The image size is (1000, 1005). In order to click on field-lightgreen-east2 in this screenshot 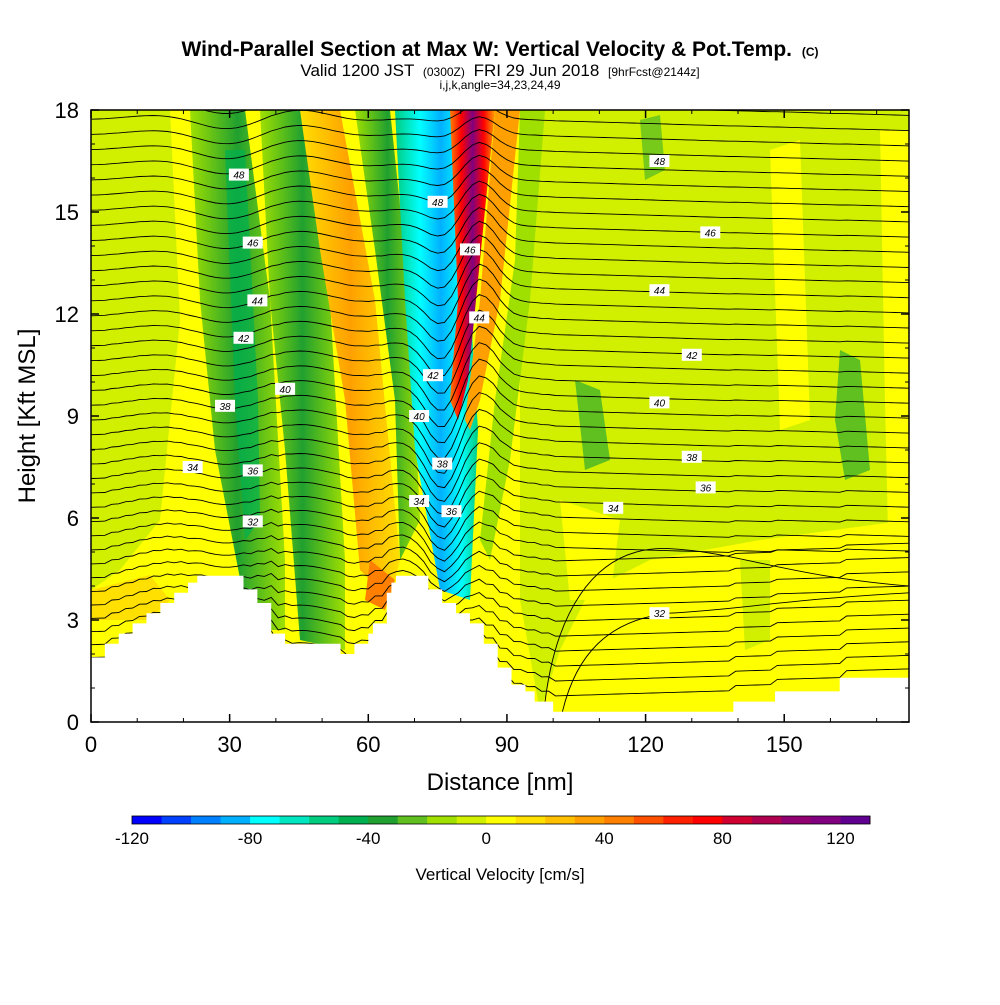, I will do `click(590, 335)`.